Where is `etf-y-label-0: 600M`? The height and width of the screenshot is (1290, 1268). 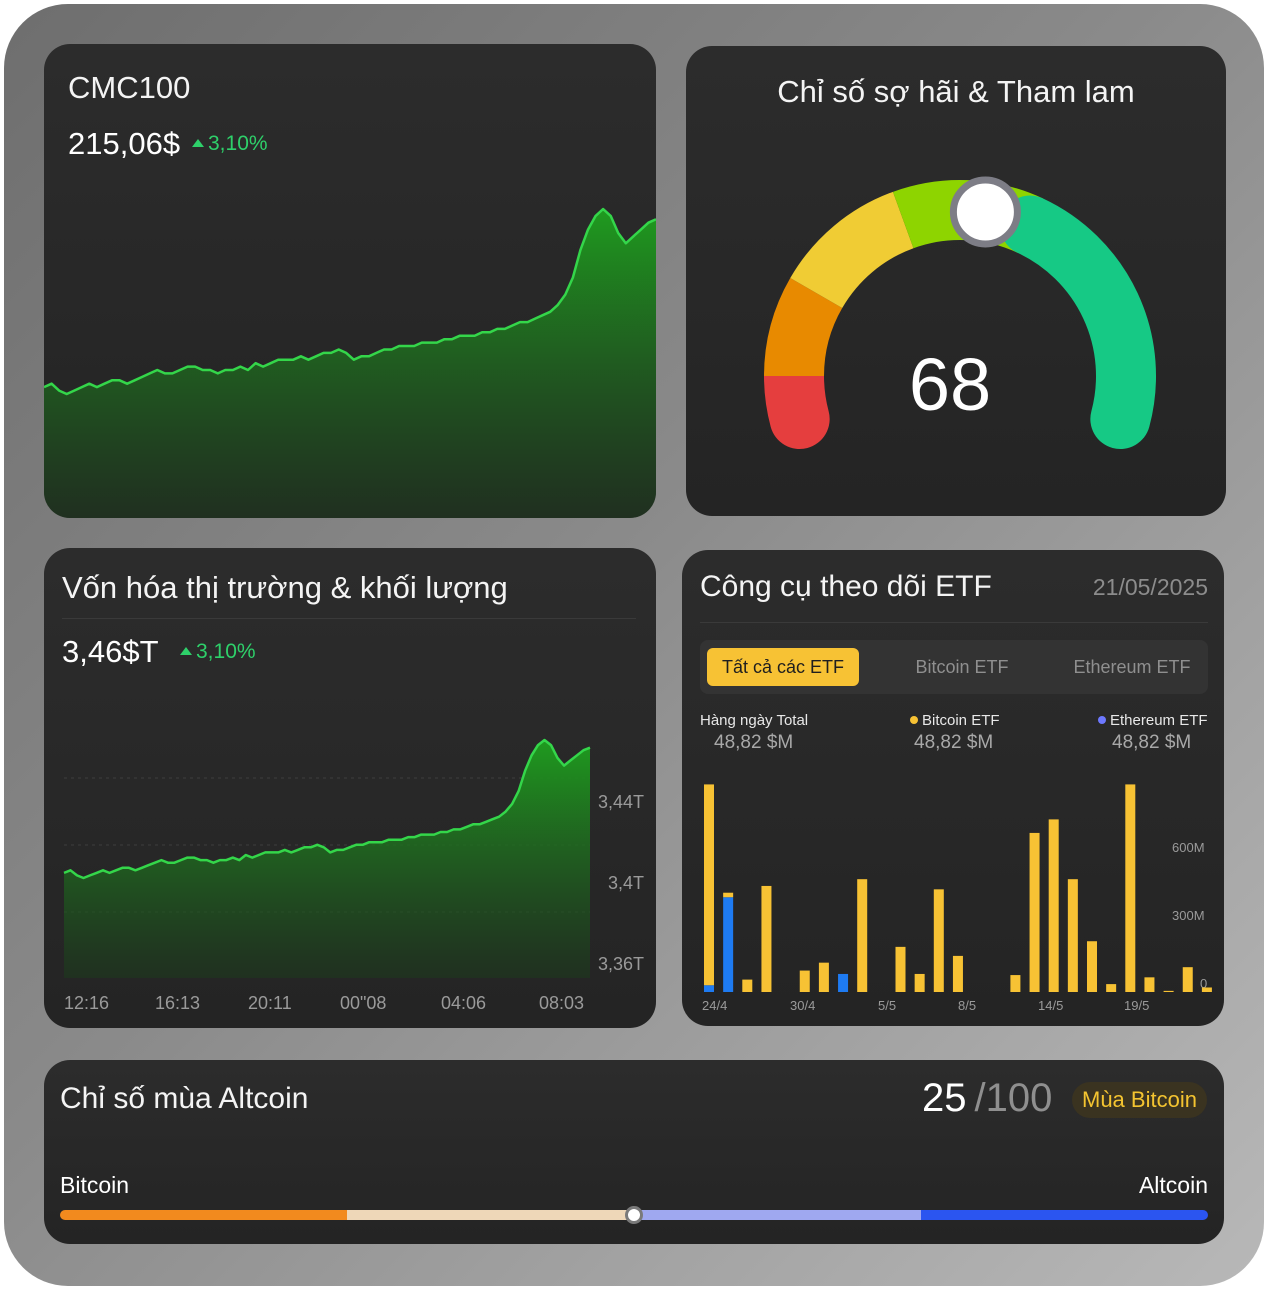
etf-y-label-0: 600M is located at coordinates (1188, 847).